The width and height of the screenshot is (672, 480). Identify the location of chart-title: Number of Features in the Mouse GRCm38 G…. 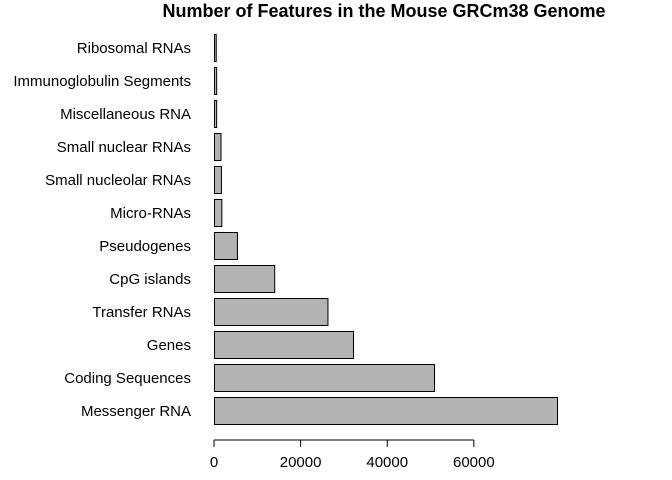
(383, 11).